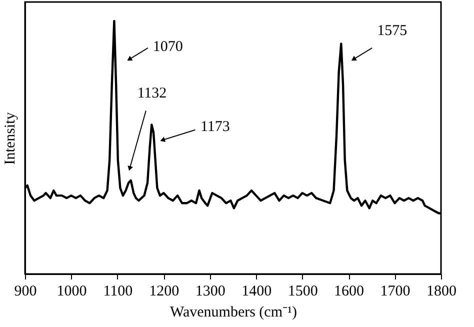 The width and height of the screenshot is (474, 327). Describe the element at coordinates (167, 46) in the screenshot. I see `annotation: 1070` at that location.